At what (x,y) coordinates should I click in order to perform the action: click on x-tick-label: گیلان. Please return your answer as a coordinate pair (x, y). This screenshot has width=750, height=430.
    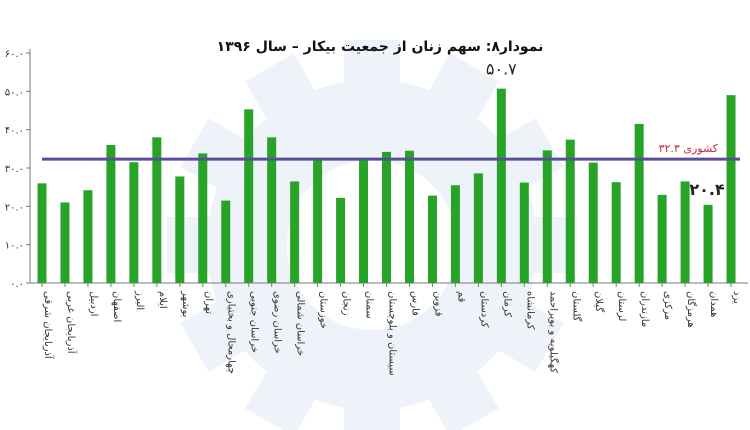
    Looking at the image, I should click on (599, 301).